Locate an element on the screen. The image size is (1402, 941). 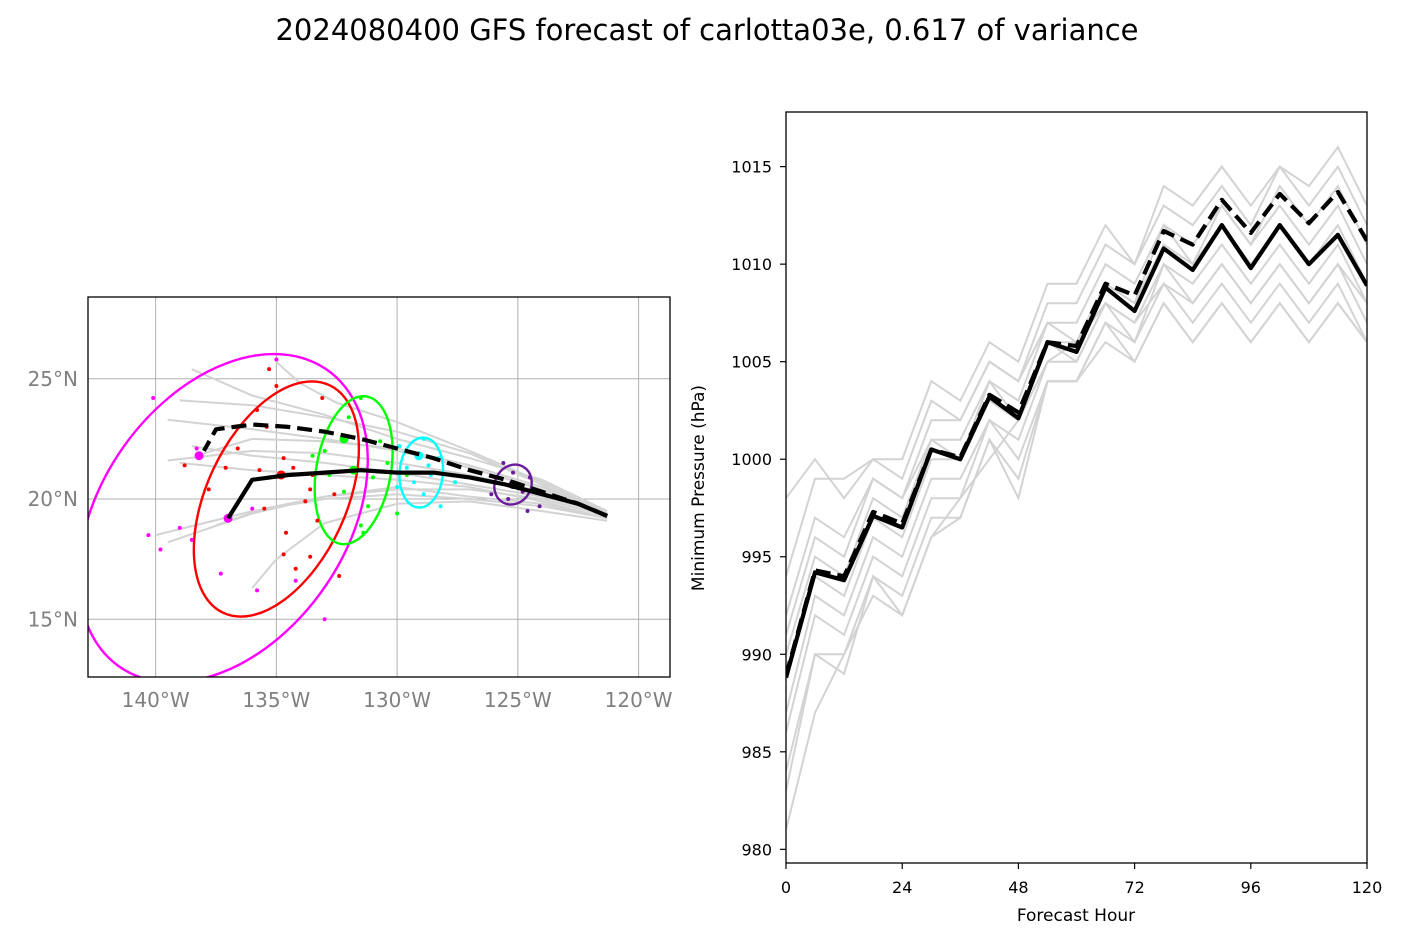
ensemble-tracks is located at coordinates (381, 475).